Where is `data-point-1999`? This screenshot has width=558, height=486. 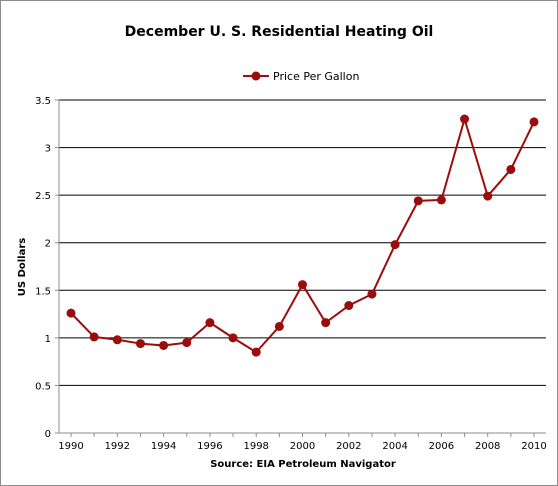 data-point-1999 is located at coordinates (279, 326).